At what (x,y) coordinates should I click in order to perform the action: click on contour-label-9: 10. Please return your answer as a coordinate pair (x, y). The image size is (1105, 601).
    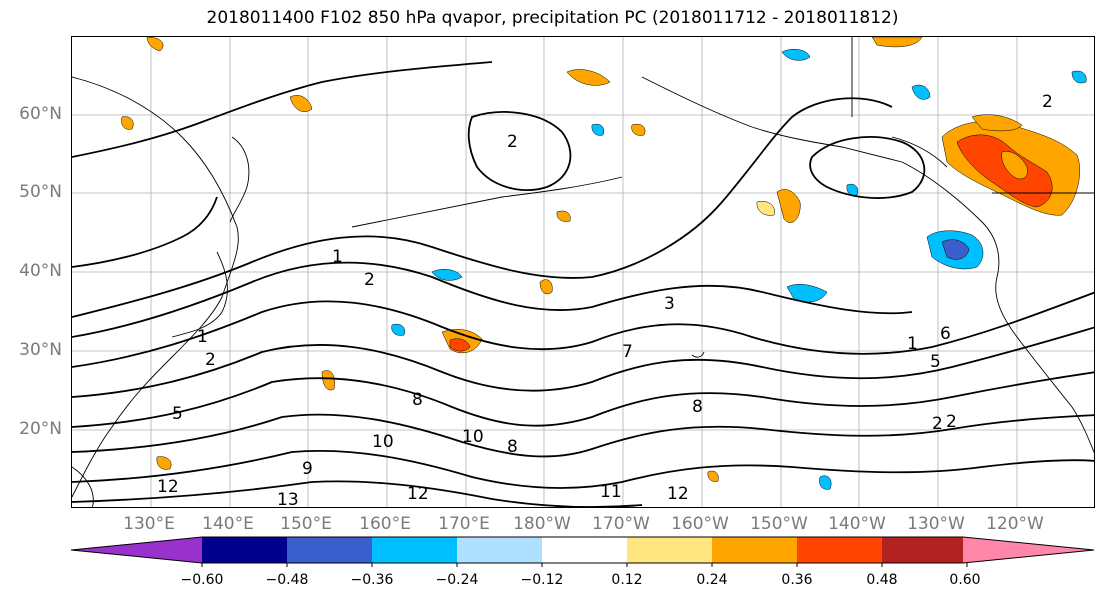
    Looking at the image, I should click on (383, 442).